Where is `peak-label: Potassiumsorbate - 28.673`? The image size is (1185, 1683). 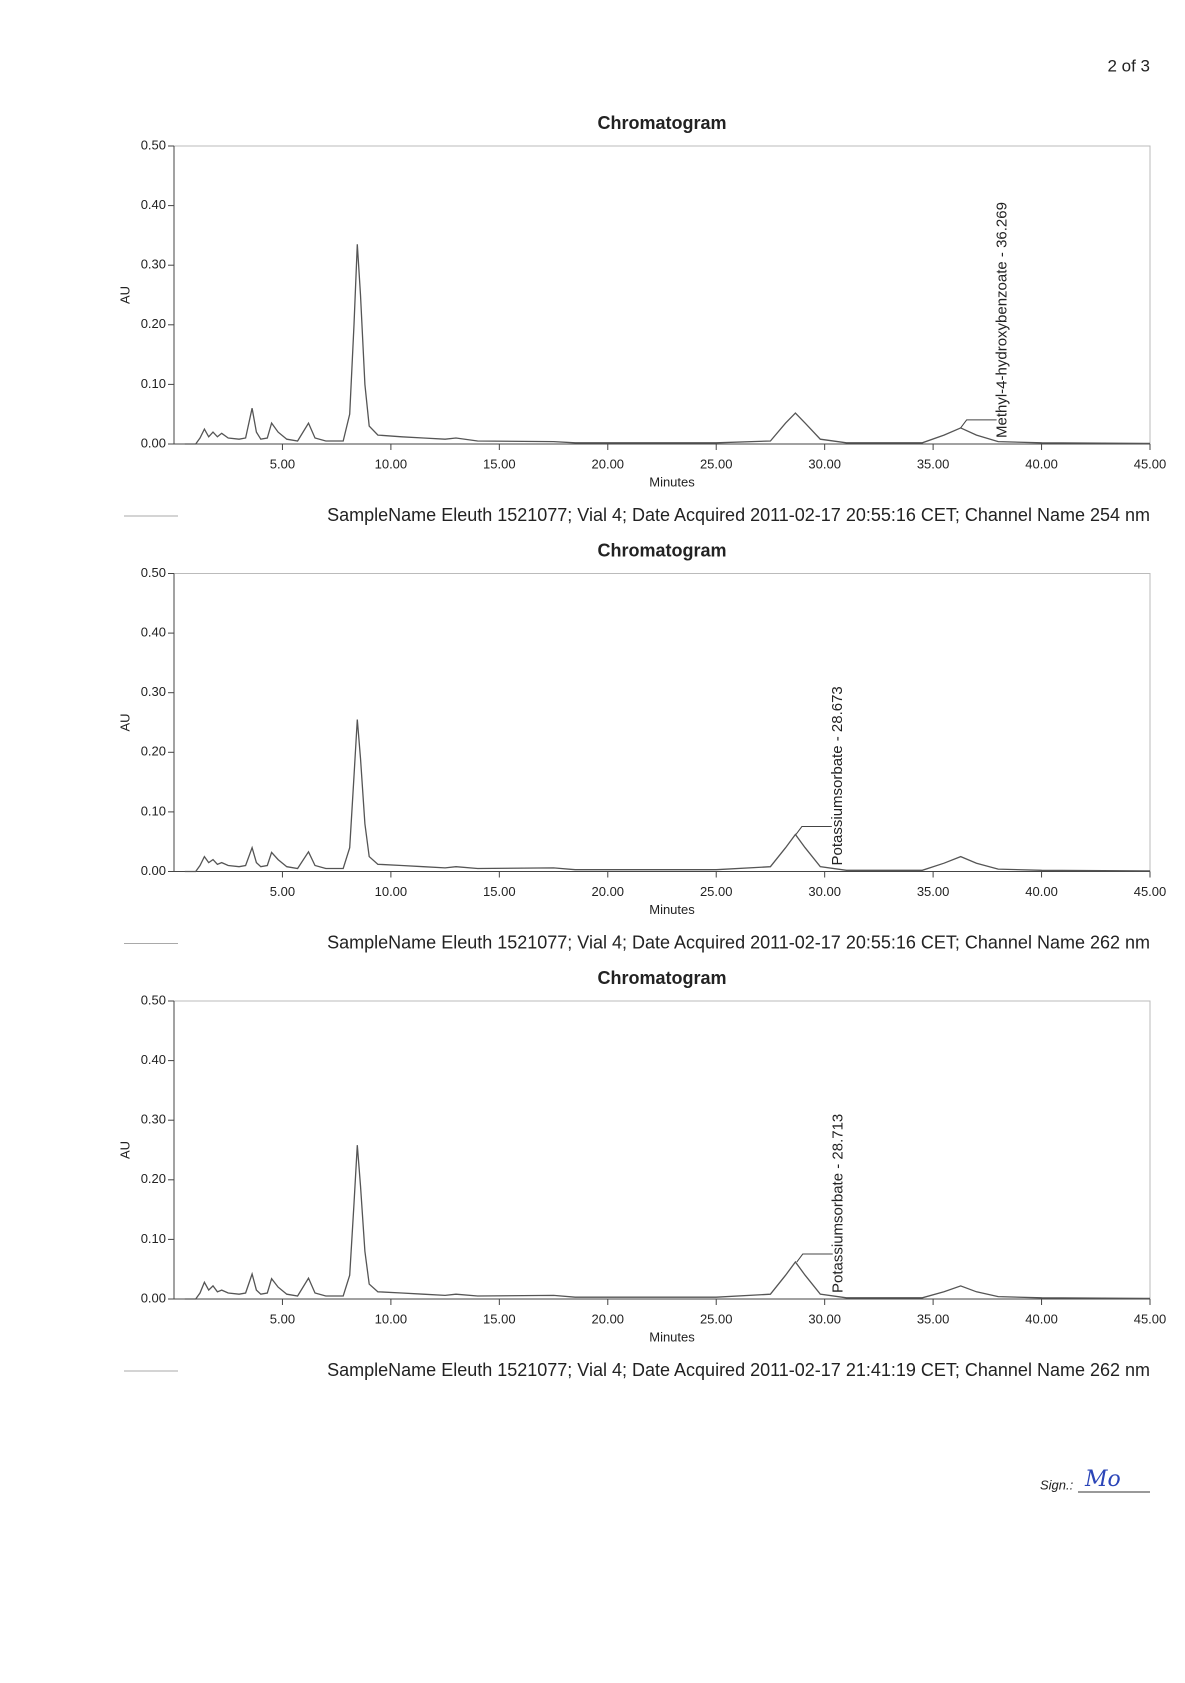
peak-label: Potassiumsorbate - 28.673 is located at coordinates (837, 775).